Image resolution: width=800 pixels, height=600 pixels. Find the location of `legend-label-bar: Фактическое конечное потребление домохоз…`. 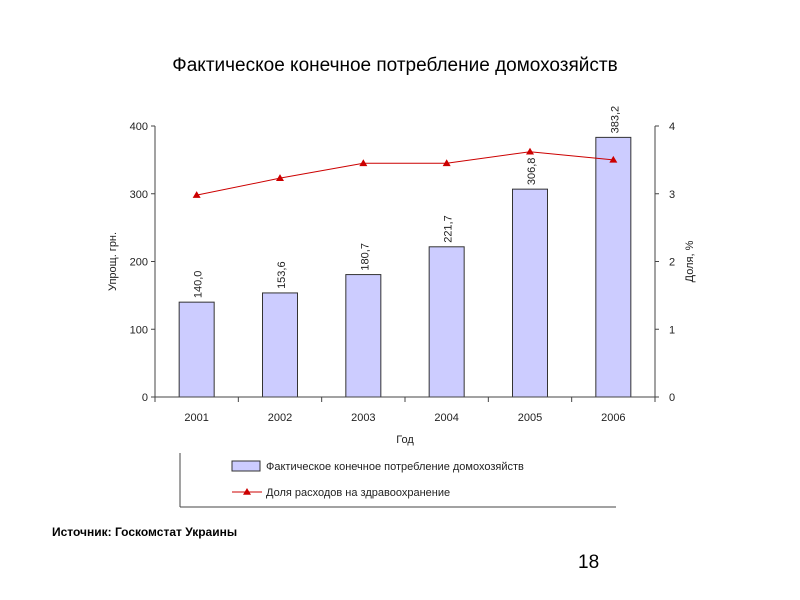

legend-label-bar: Фактическое конечное потребление домохоз… is located at coordinates (395, 467).